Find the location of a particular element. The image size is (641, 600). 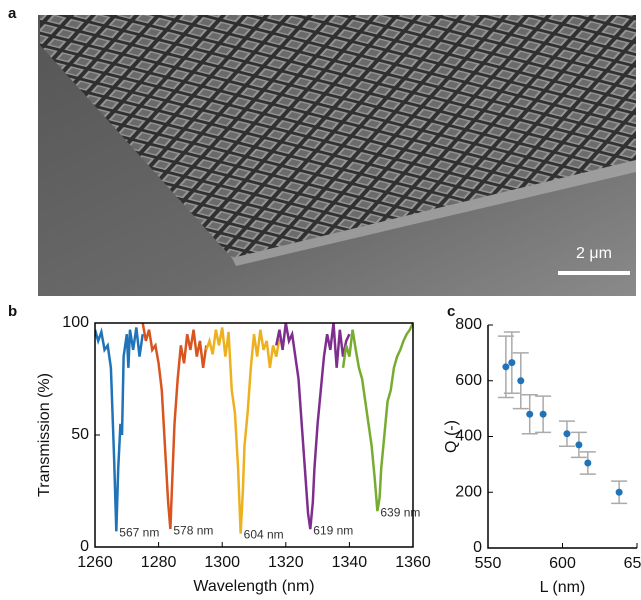

panel-label: b is located at coordinates (12, 311).